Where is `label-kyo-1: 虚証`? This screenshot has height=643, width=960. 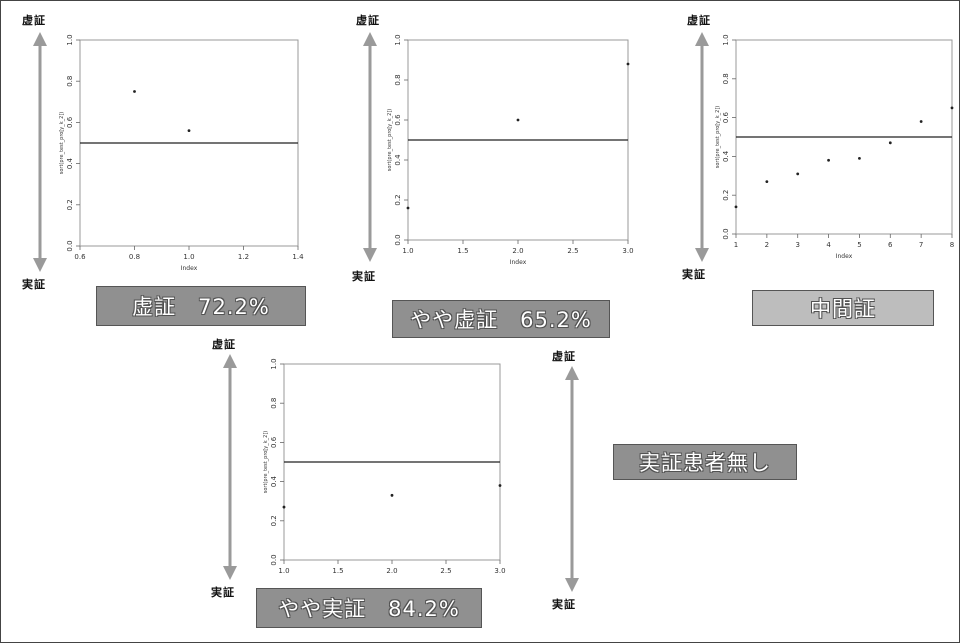
label-kyo-1: 虚証 is located at coordinates (34, 20).